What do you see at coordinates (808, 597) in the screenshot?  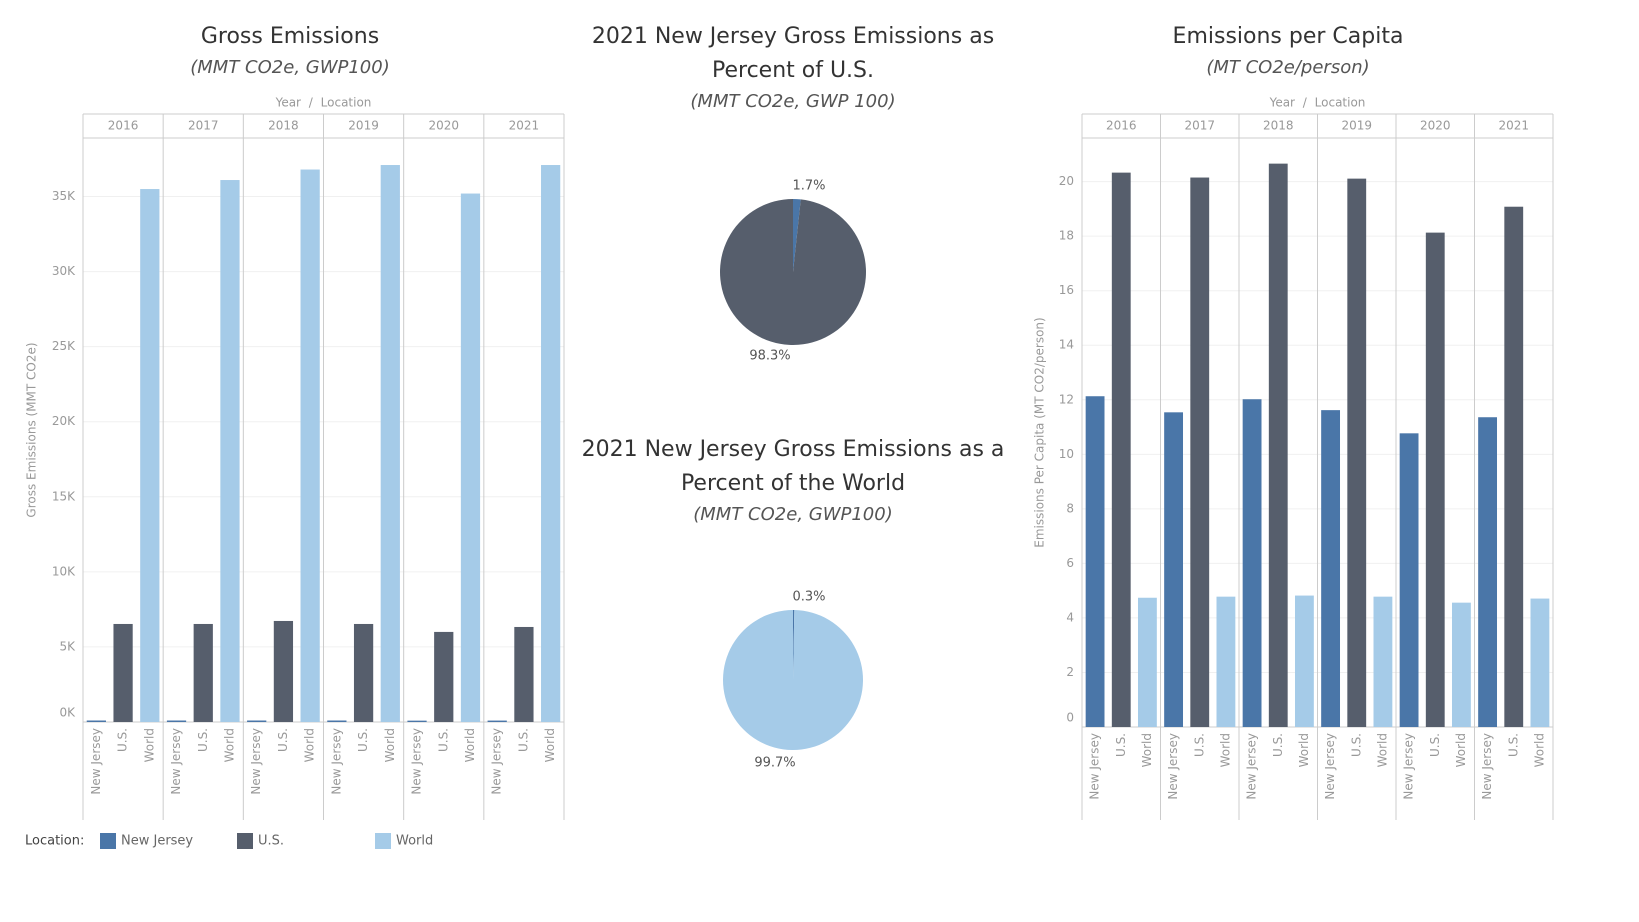 I see `slice-label: 0.3%` at bounding box center [808, 597].